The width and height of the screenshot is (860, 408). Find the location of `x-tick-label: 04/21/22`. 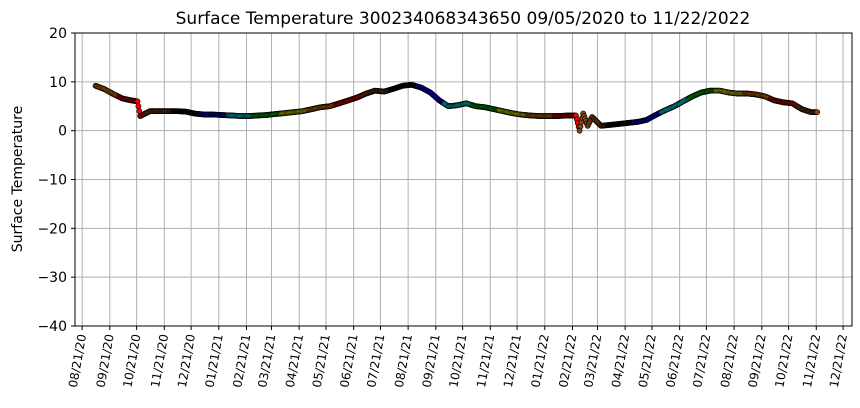

x-tick-label: 04/21/22 is located at coordinates (620, 361).